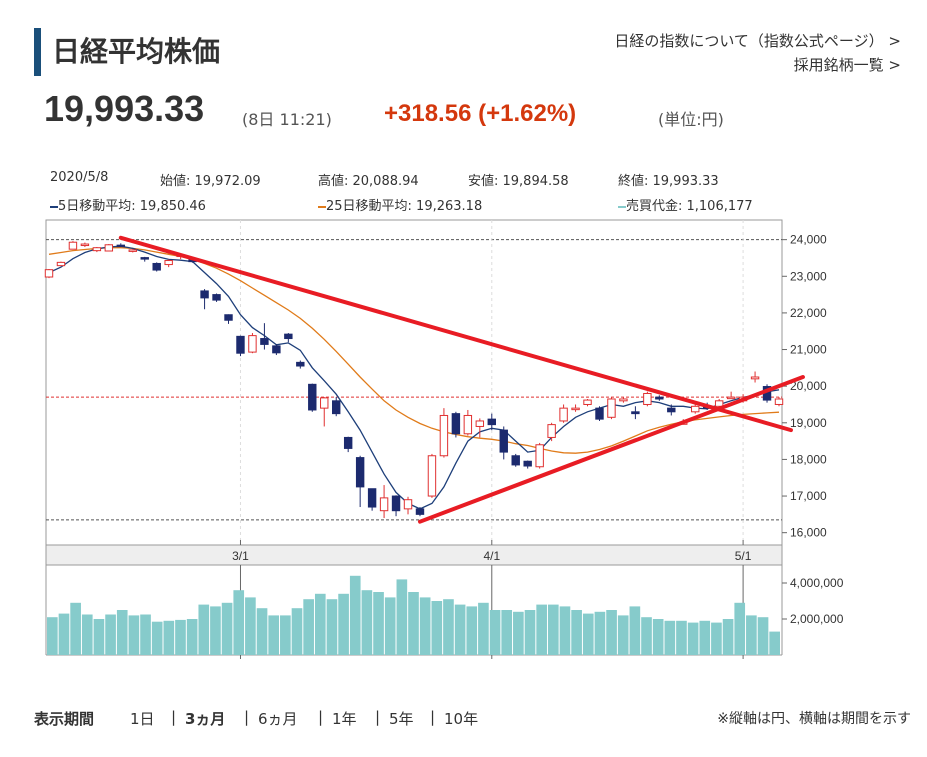  What do you see at coordinates (808, 496) in the screenshot?
I see `y-tick-label: 17,000` at bounding box center [808, 496].